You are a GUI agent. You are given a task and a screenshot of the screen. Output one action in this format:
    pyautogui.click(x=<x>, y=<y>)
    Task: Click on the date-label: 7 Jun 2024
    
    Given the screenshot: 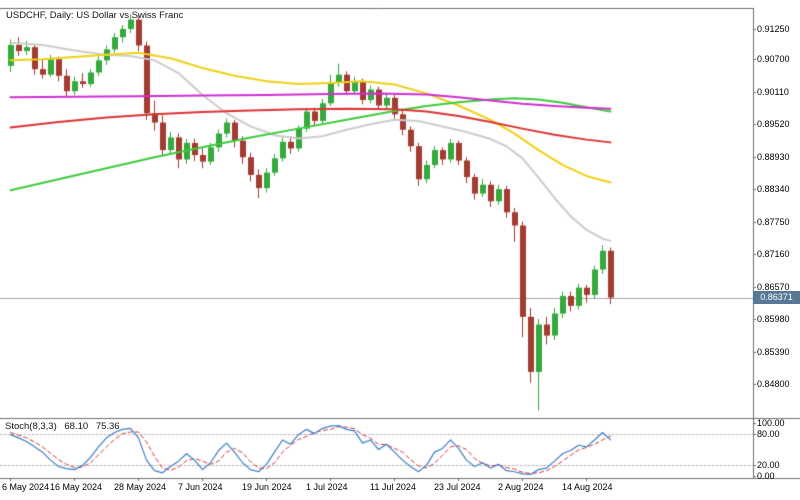 What is the action you would take?
    pyautogui.click(x=200, y=487)
    